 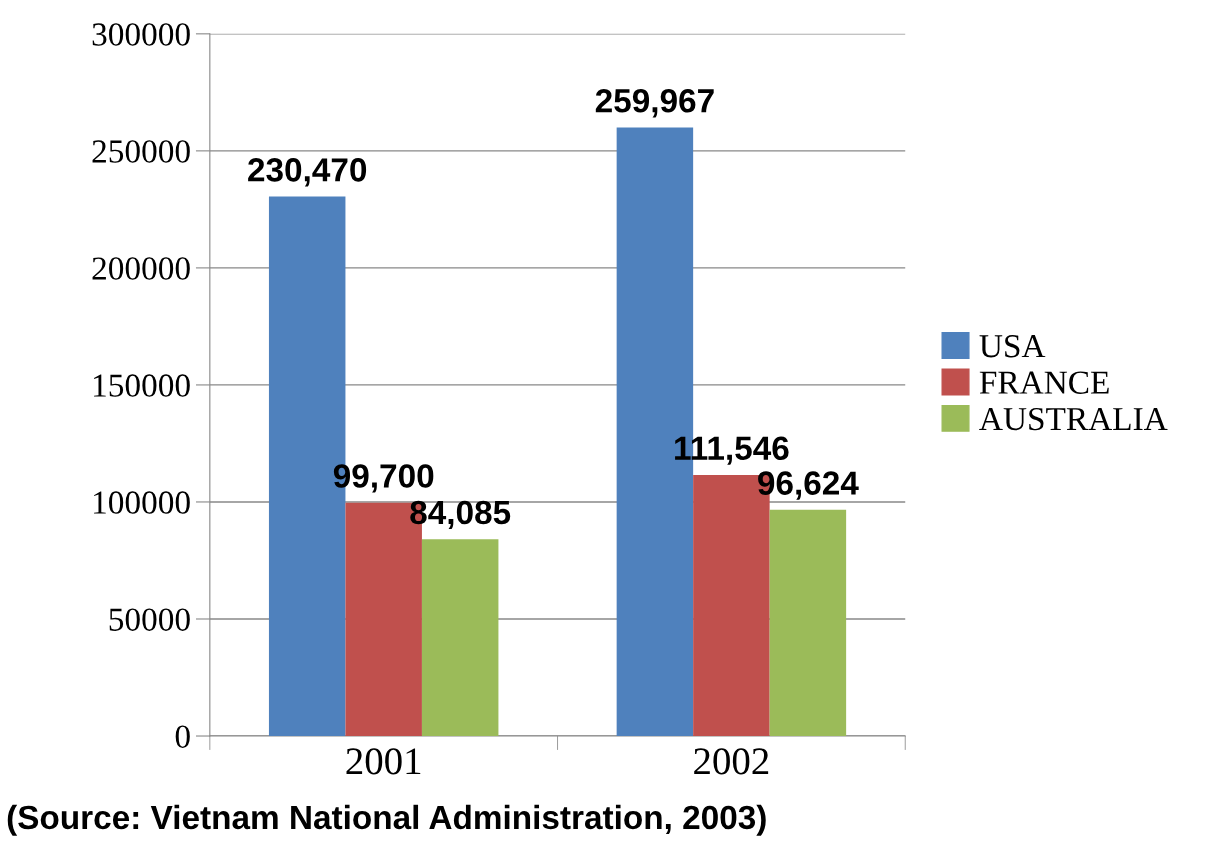 I want to click on legend-label: FRANCE, so click(x=1044, y=382).